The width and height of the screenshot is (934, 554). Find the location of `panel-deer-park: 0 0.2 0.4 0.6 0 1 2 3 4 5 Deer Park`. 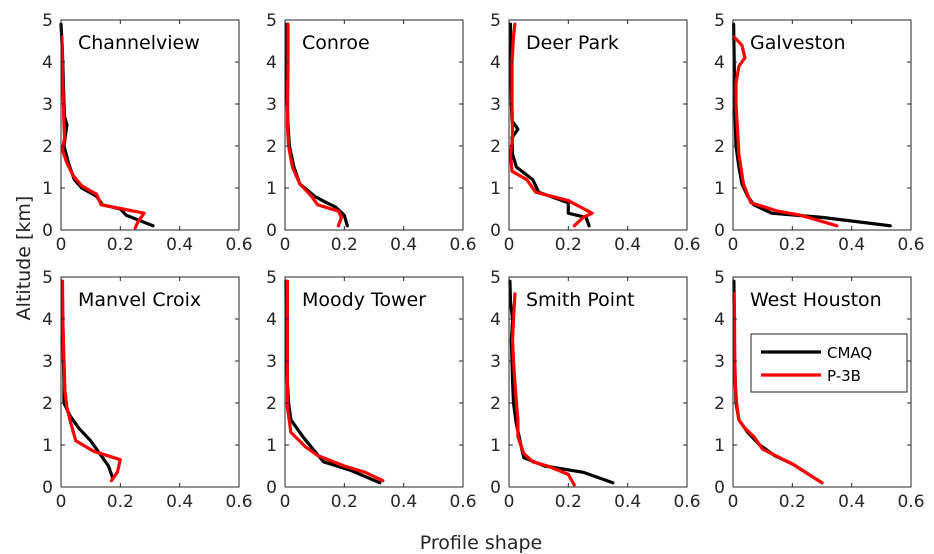

panel-deer-park: 0 0.2 0.4 0.6 0 1 2 3 4 5 Deer Park is located at coordinates (595, 133).